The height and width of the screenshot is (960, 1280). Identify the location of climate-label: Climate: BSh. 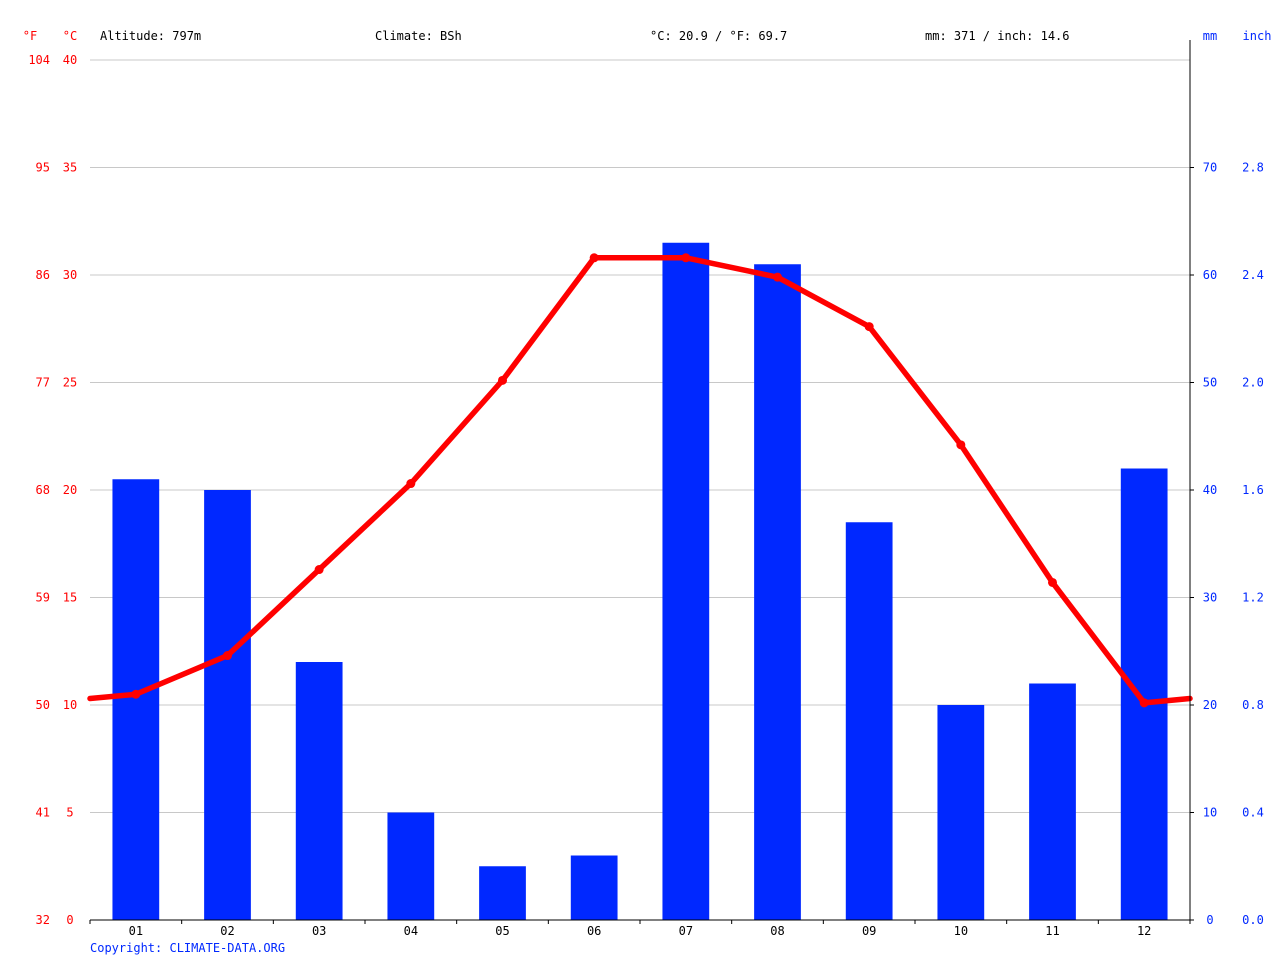
(418, 36).